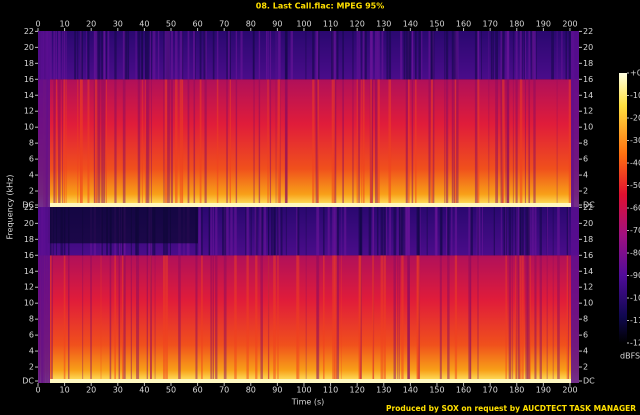 The image size is (640, 415). I want to click on x-axis-label: Time (s), so click(308, 402).